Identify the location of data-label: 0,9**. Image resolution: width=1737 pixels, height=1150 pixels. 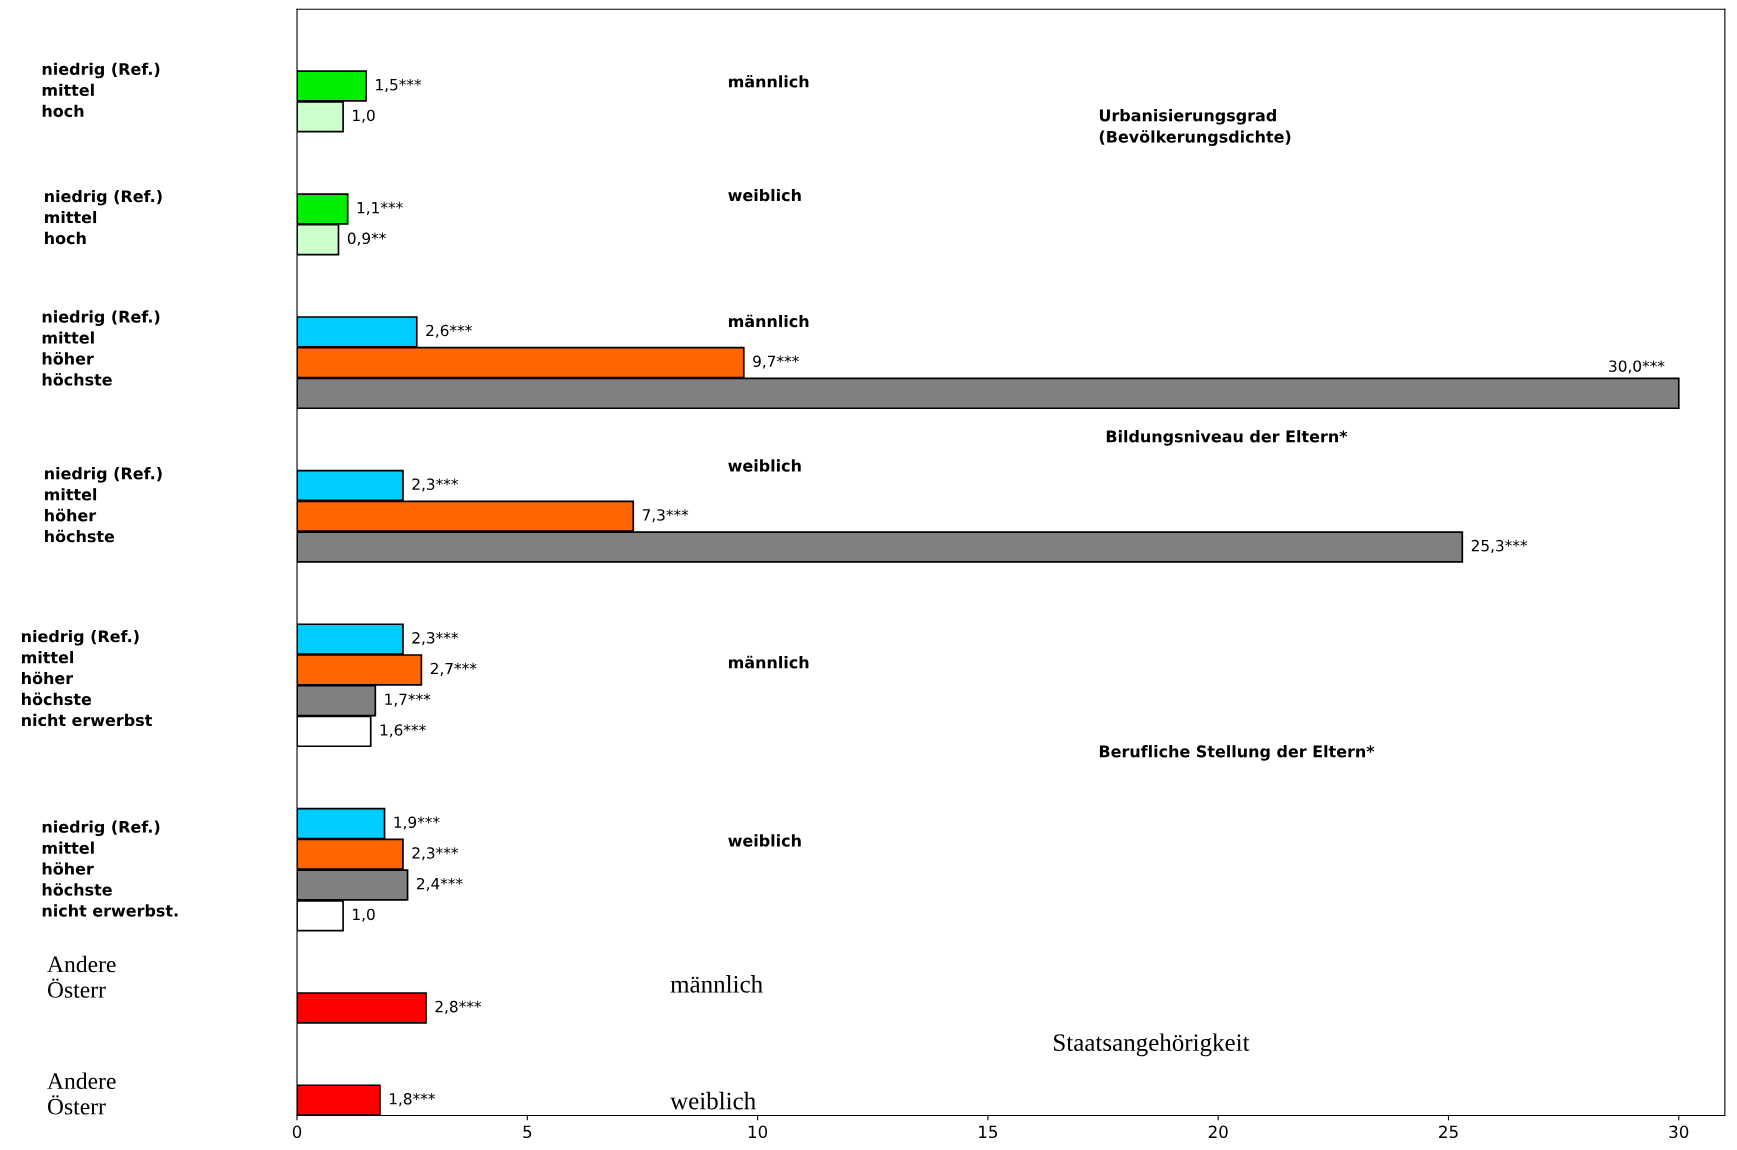
(366, 239).